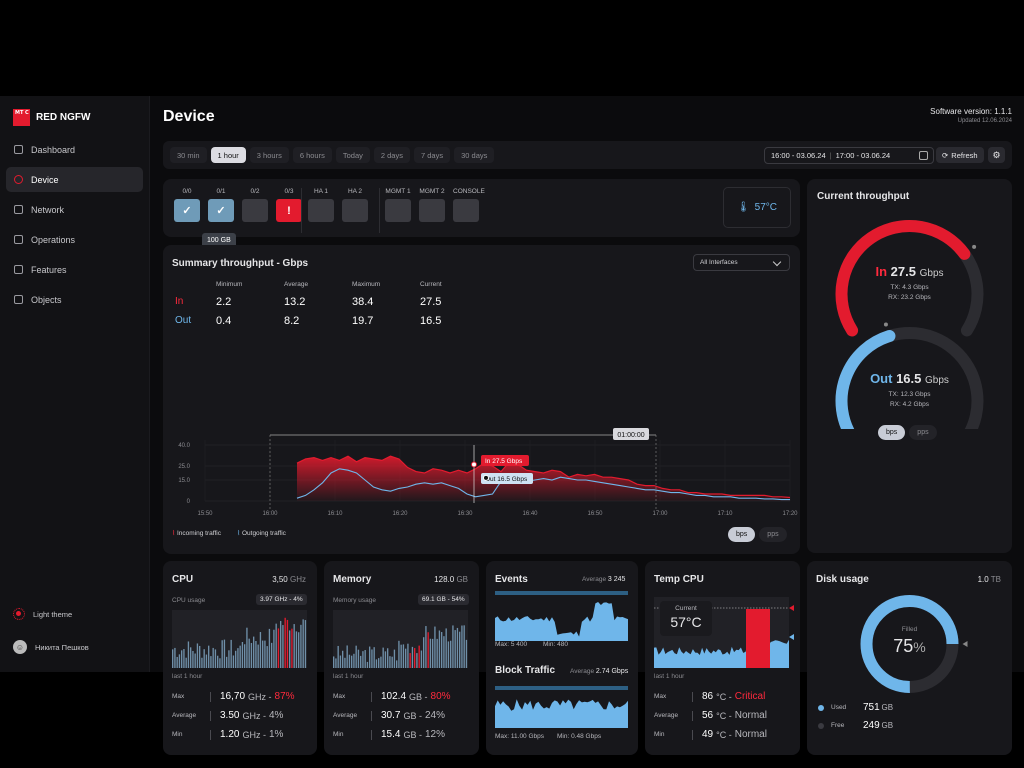 The height and width of the screenshot is (768, 1024). I want to click on port-1-1: HA 2, so click(355, 205).